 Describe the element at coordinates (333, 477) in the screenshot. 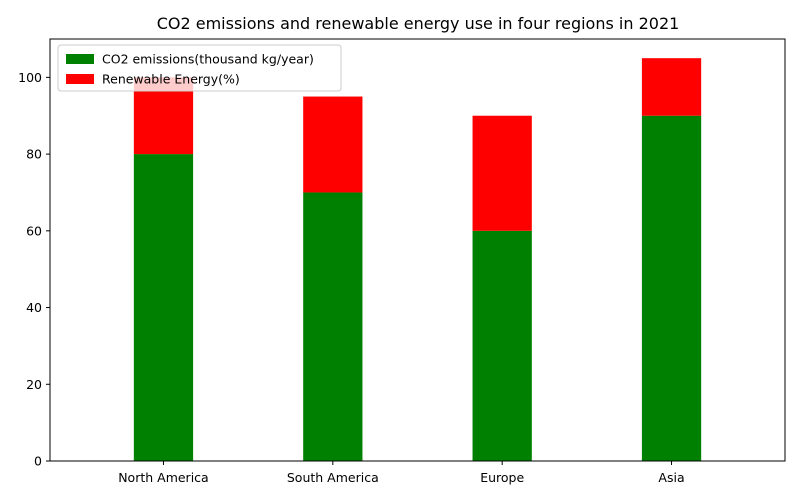

I see `x-tick-label: South America` at that location.